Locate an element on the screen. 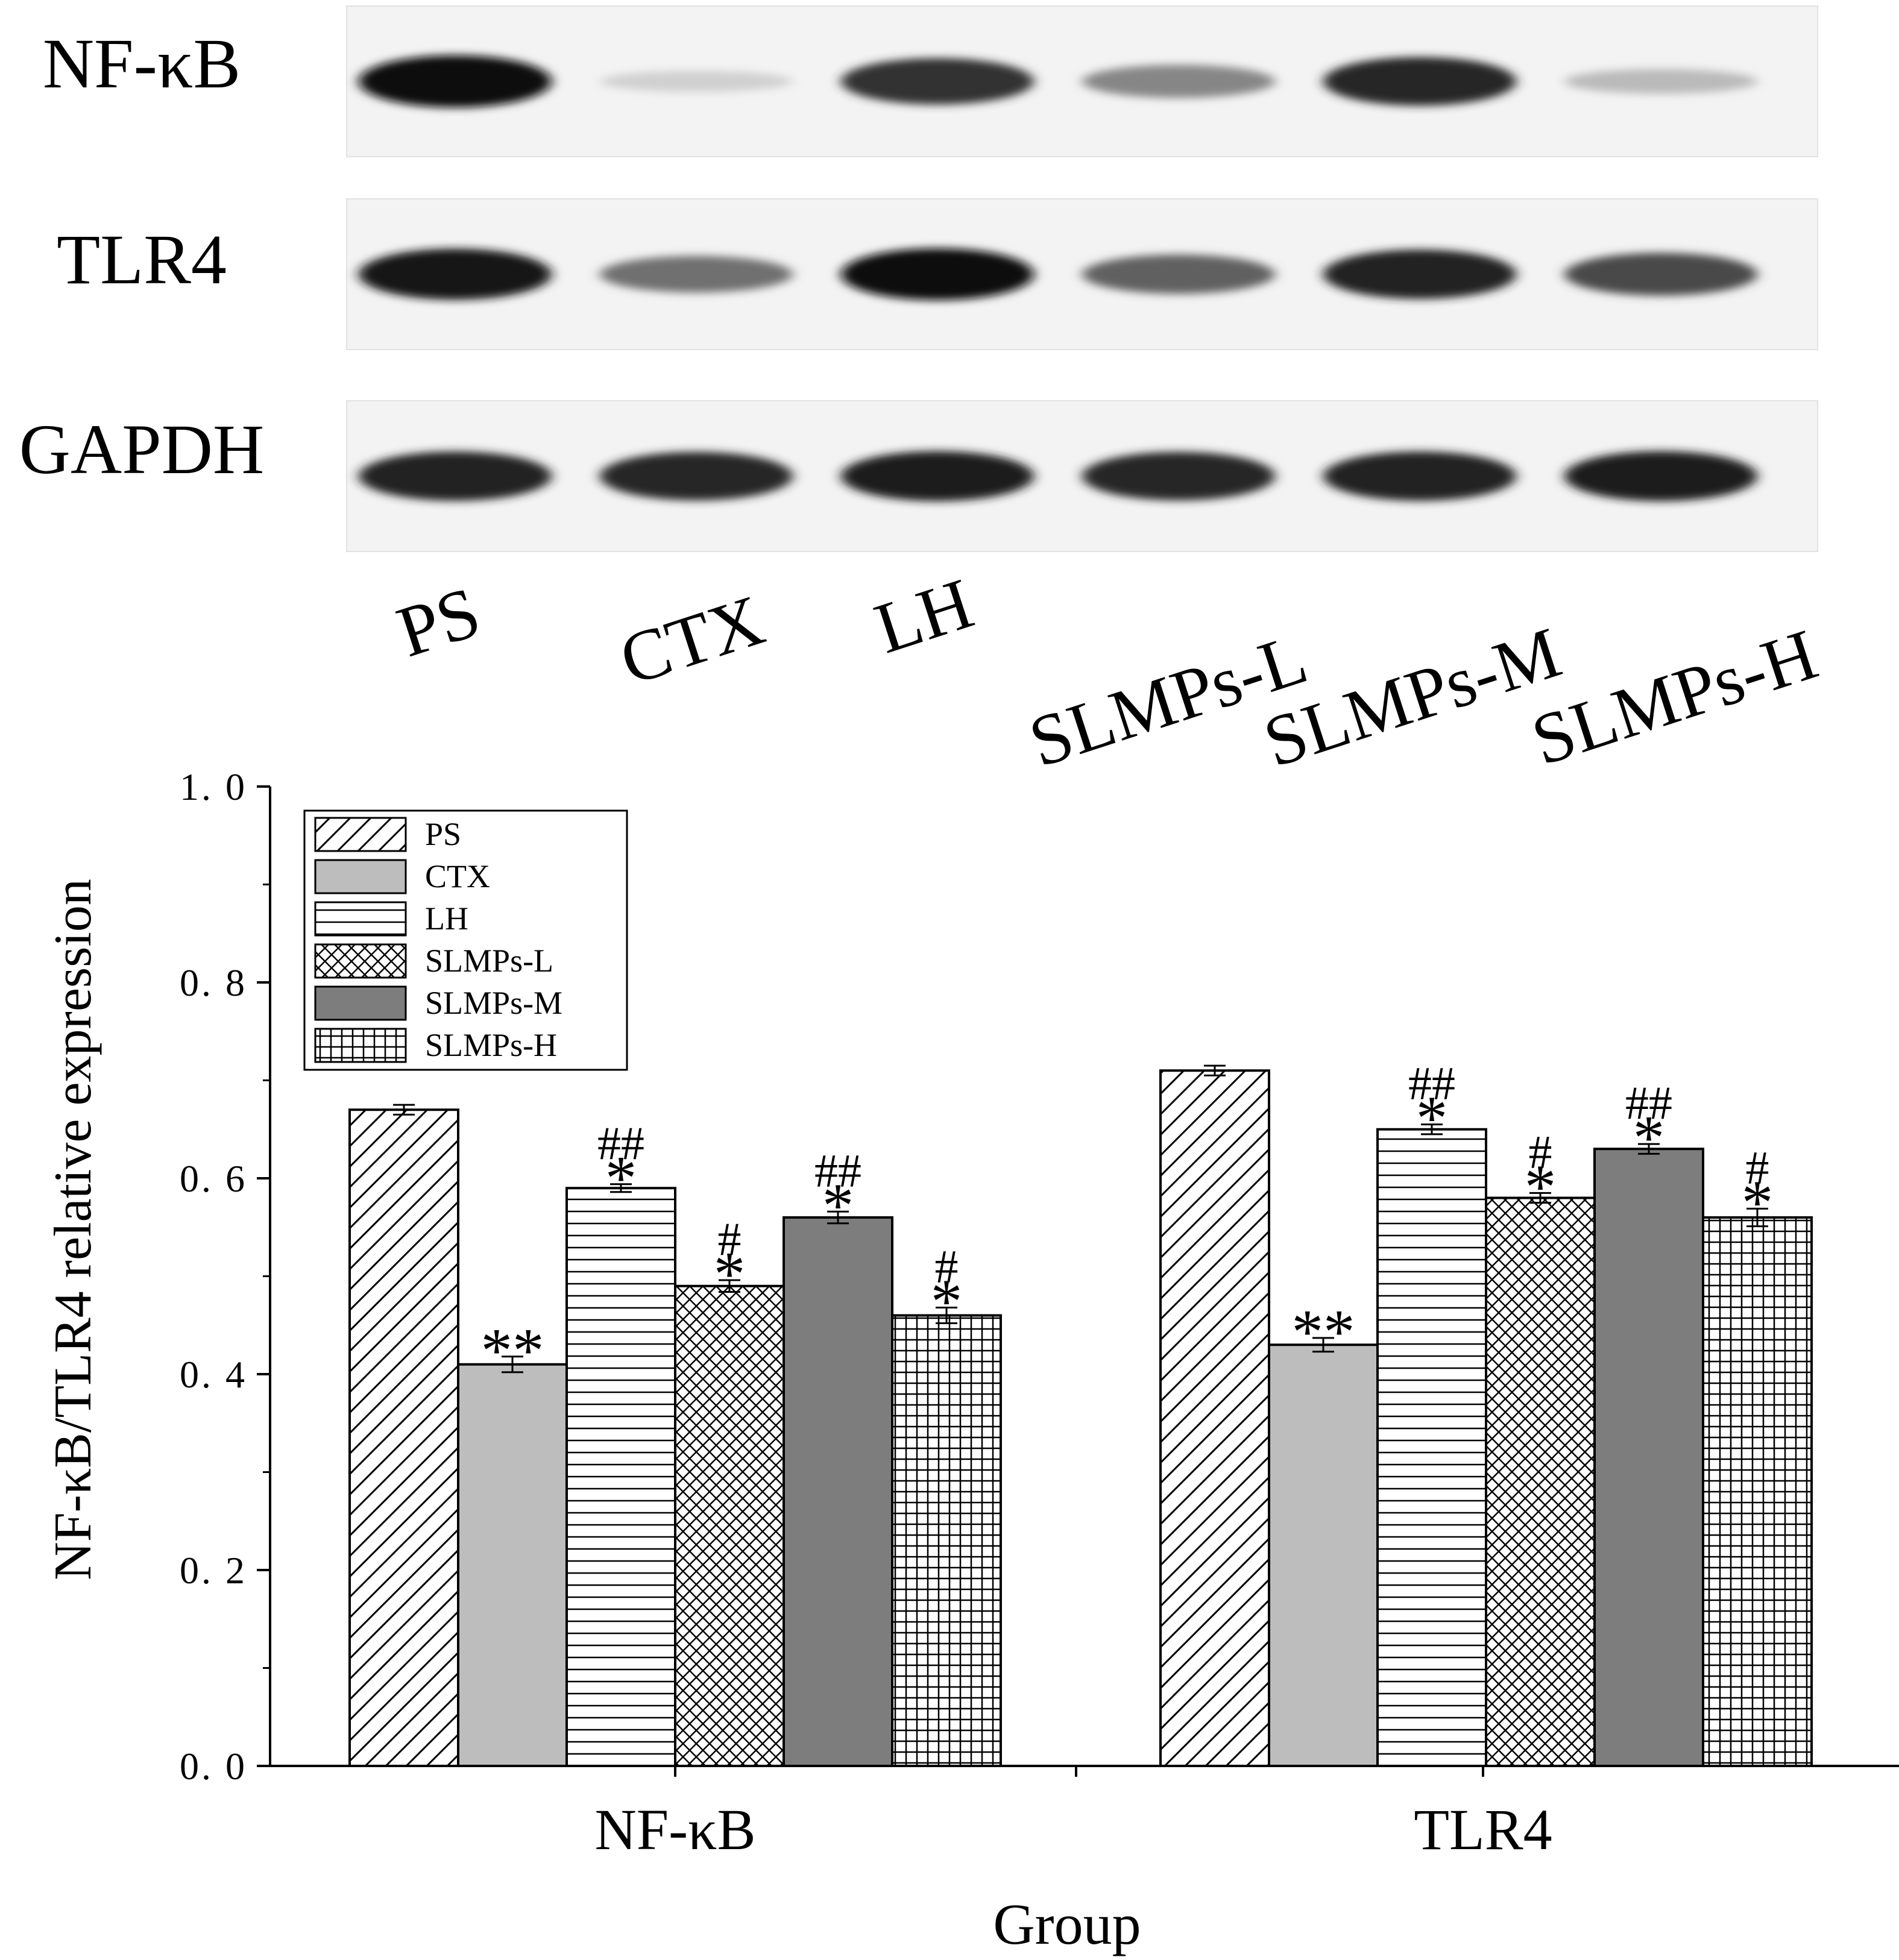  blot-lane-label: CTX is located at coordinates (692, 639).